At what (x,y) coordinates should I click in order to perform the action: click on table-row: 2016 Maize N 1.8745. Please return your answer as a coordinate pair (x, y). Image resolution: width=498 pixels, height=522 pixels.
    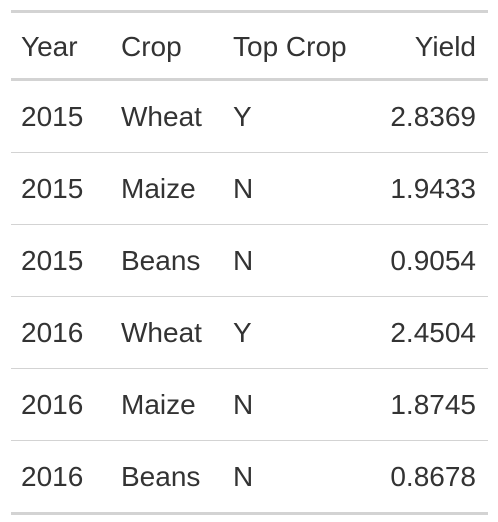
    Looking at the image, I should click on (249, 404).